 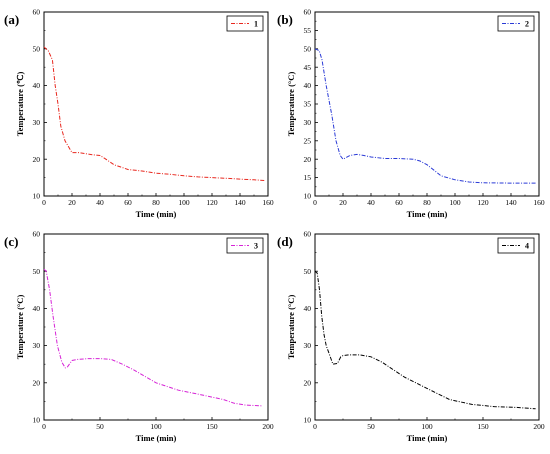 I want to click on y-axis-label: Temperature (℃), so click(x=20, y=104).